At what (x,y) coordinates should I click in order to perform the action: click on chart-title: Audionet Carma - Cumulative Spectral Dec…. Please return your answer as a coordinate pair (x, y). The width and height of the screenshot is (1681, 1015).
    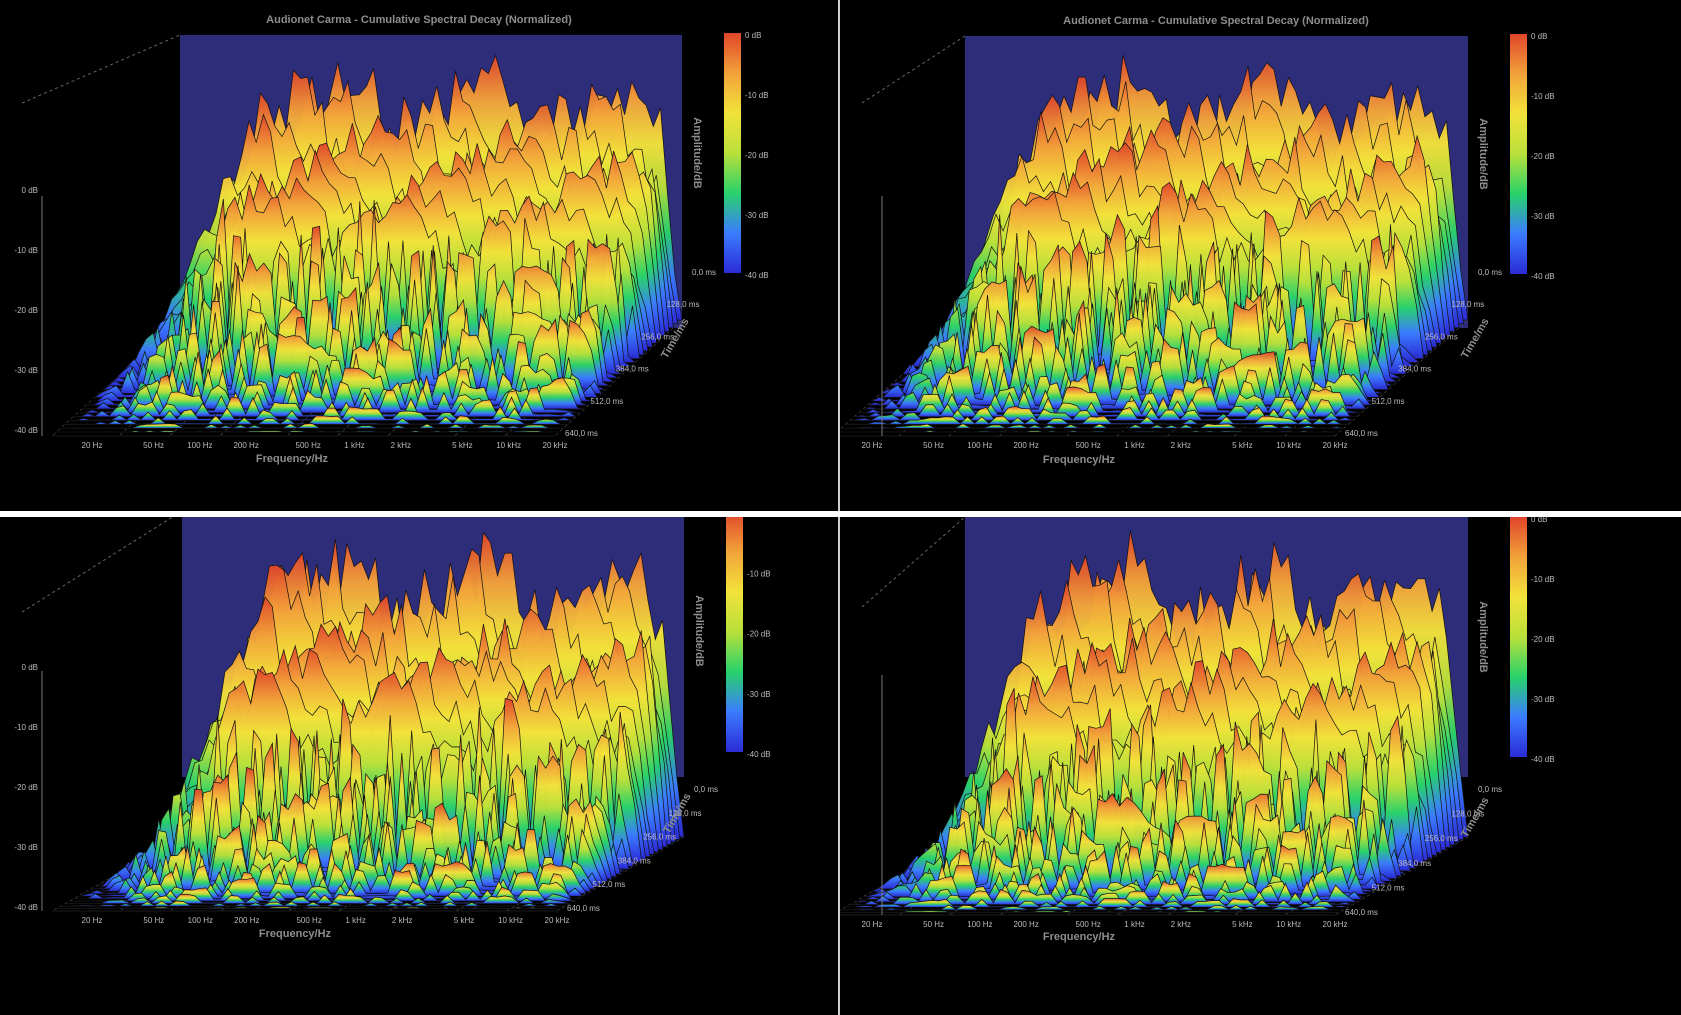
    Looking at the image, I should click on (1216, 21).